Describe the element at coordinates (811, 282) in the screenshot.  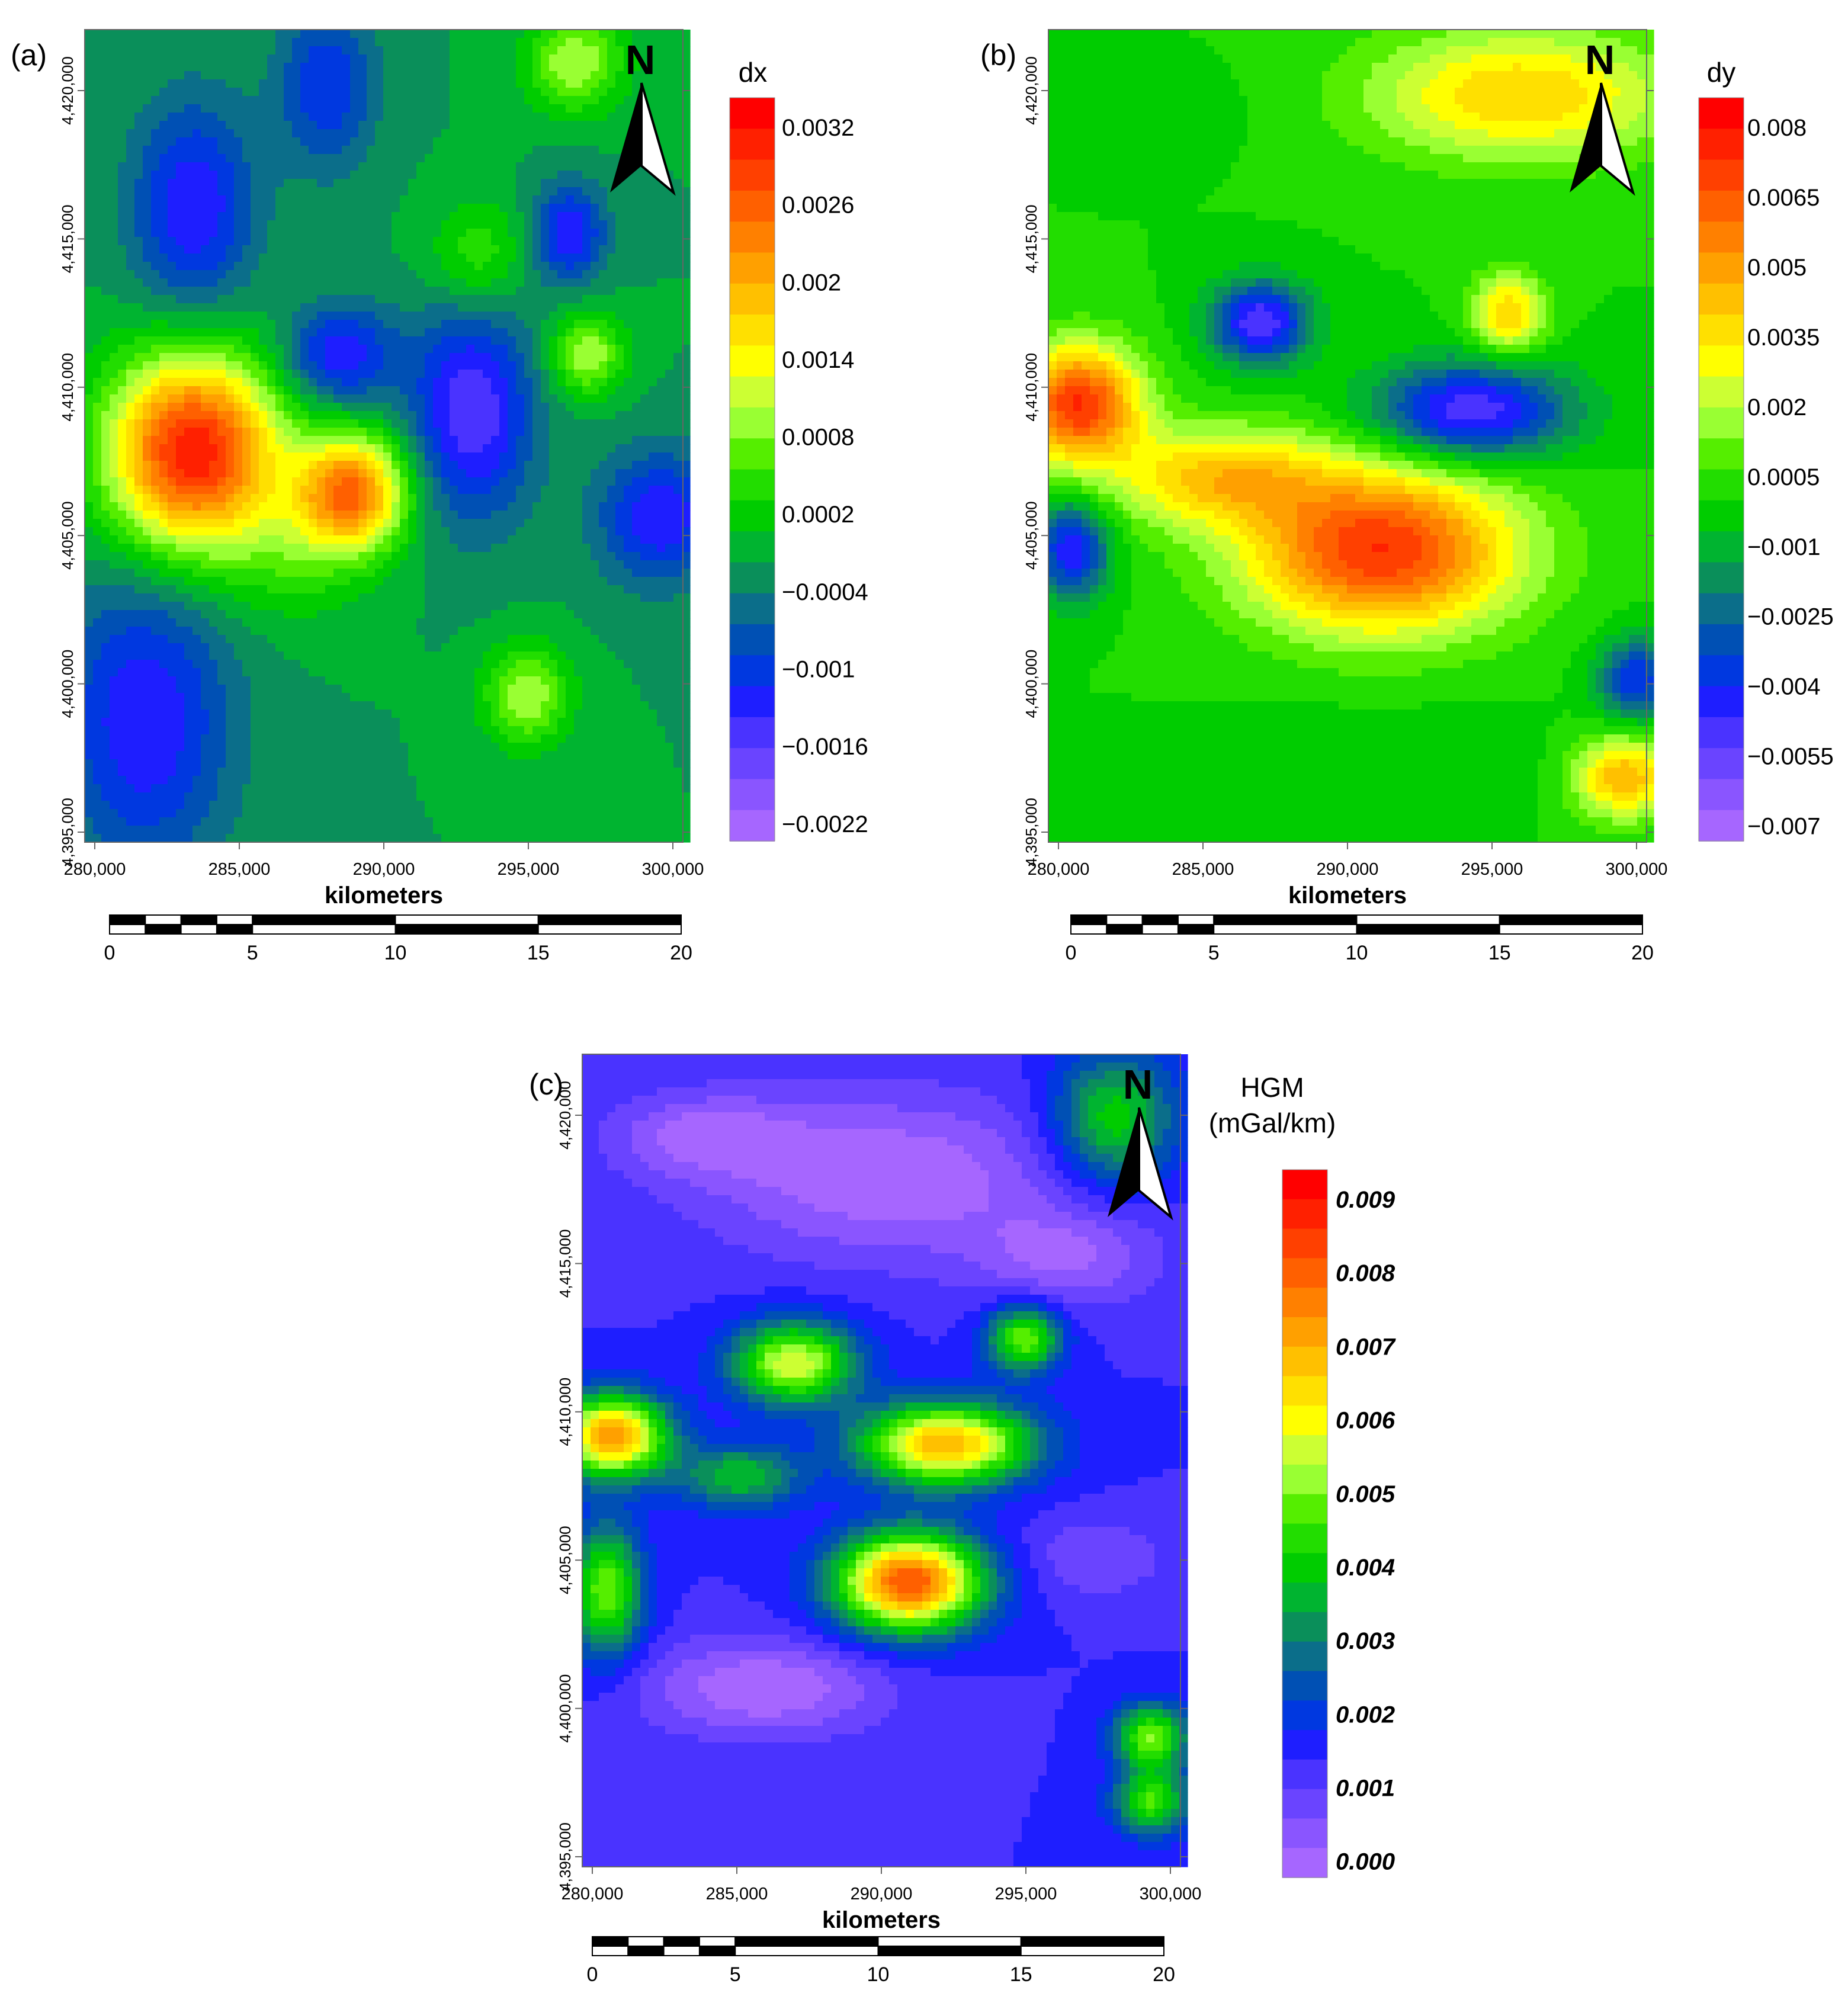
I see `legend-label: 0.002` at that location.